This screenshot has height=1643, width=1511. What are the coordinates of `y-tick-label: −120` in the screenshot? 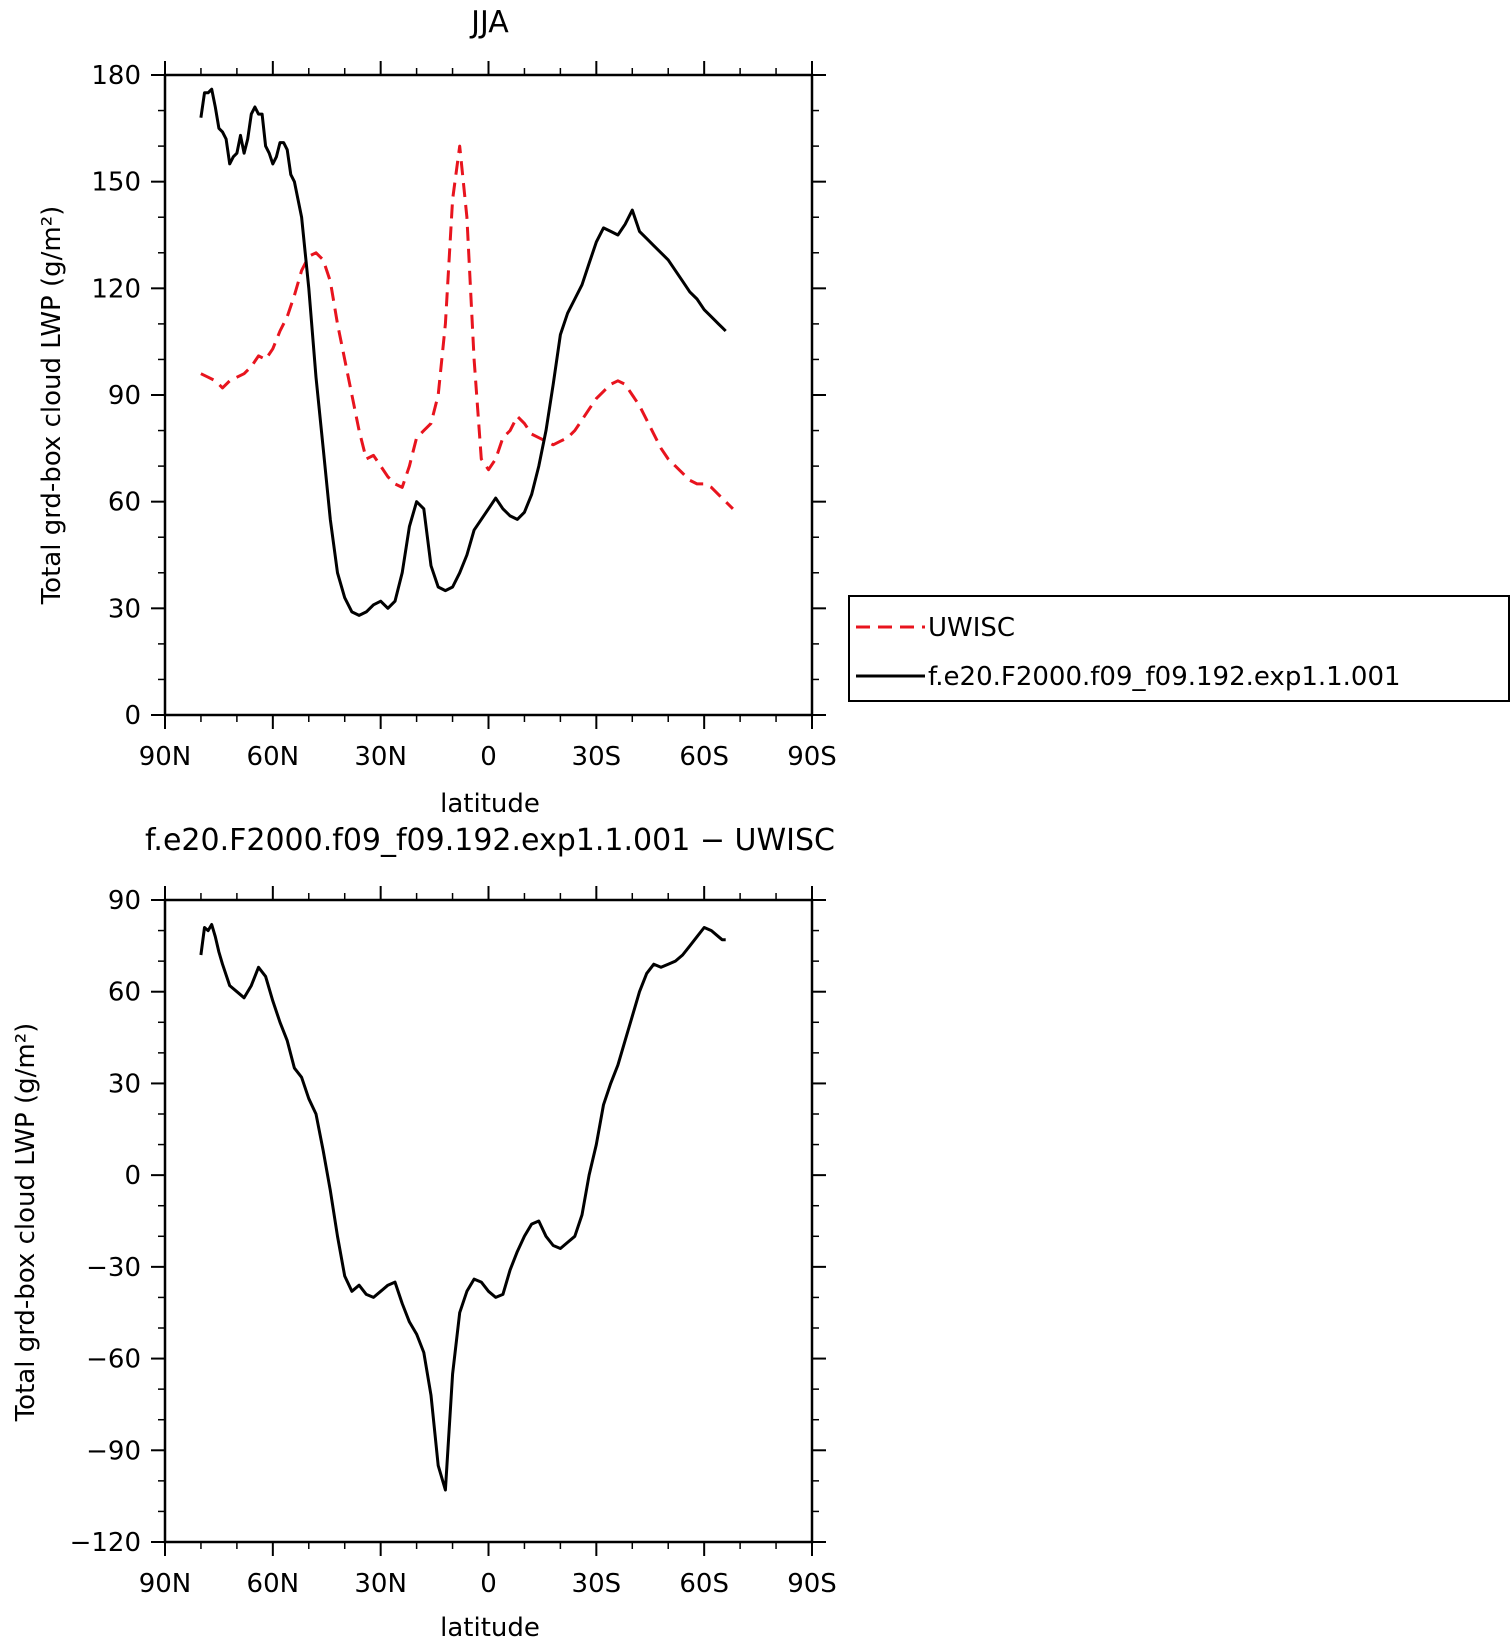 It's located at (105, 1543).